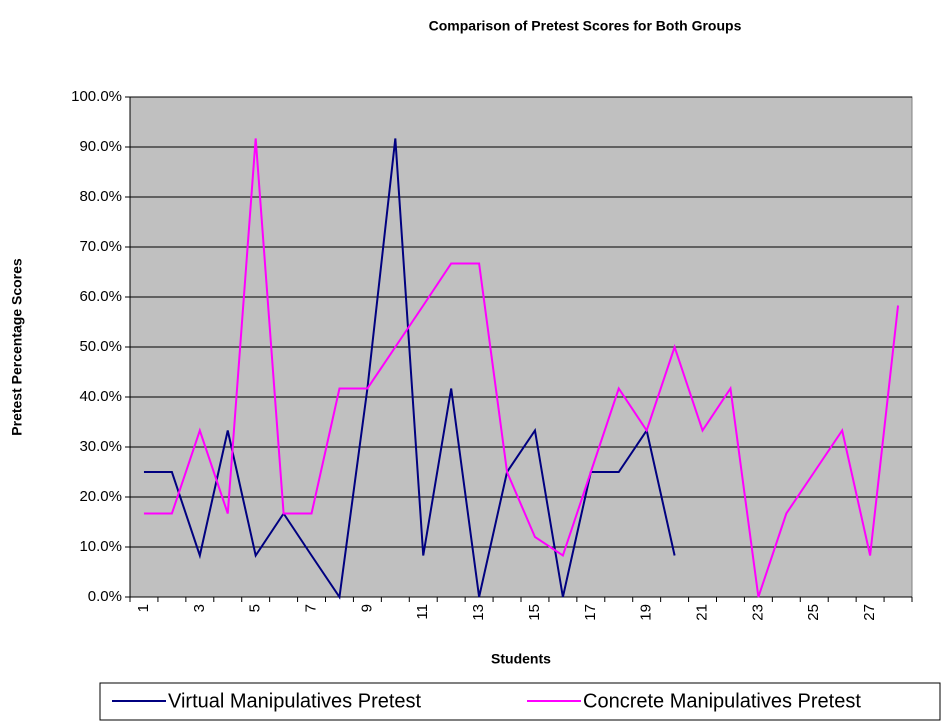 This screenshot has width=946, height=728. Describe the element at coordinates (105, 596) in the screenshot. I see `y-tick-label: 0.0%` at that location.